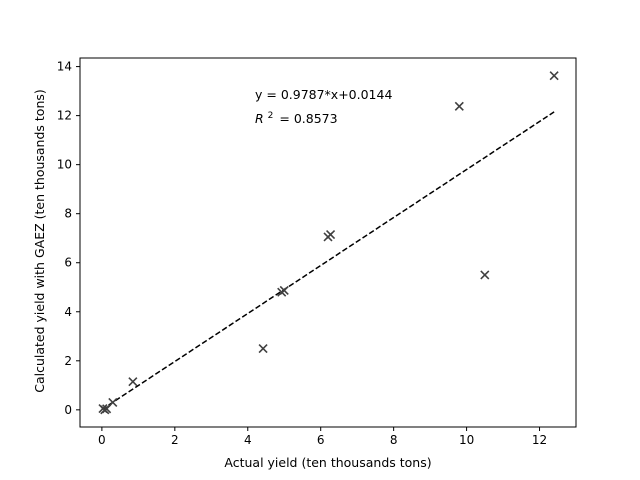 This screenshot has height=480, width=640. Describe the element at coordinates (68, 410) in the screenshot. I see `y-tick-label: 0` at that location.